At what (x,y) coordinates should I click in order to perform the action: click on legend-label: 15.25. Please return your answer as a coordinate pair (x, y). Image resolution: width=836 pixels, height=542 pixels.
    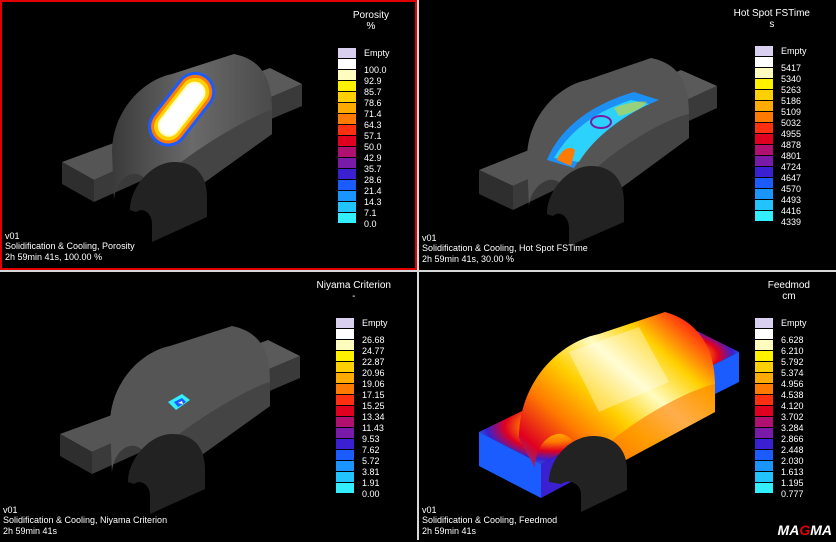
    Looking at the image, I should click on (373, 406).